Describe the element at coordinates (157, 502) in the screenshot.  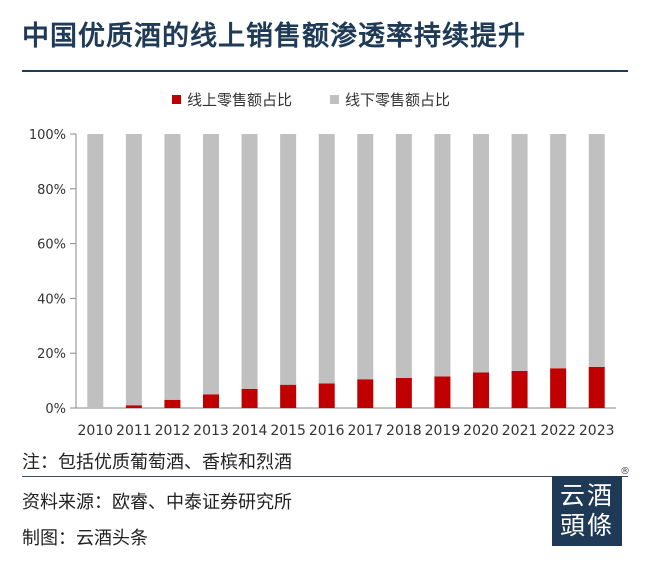
I see `source-note: 资料来源：欧睿、中泰证券研究所` at that location.